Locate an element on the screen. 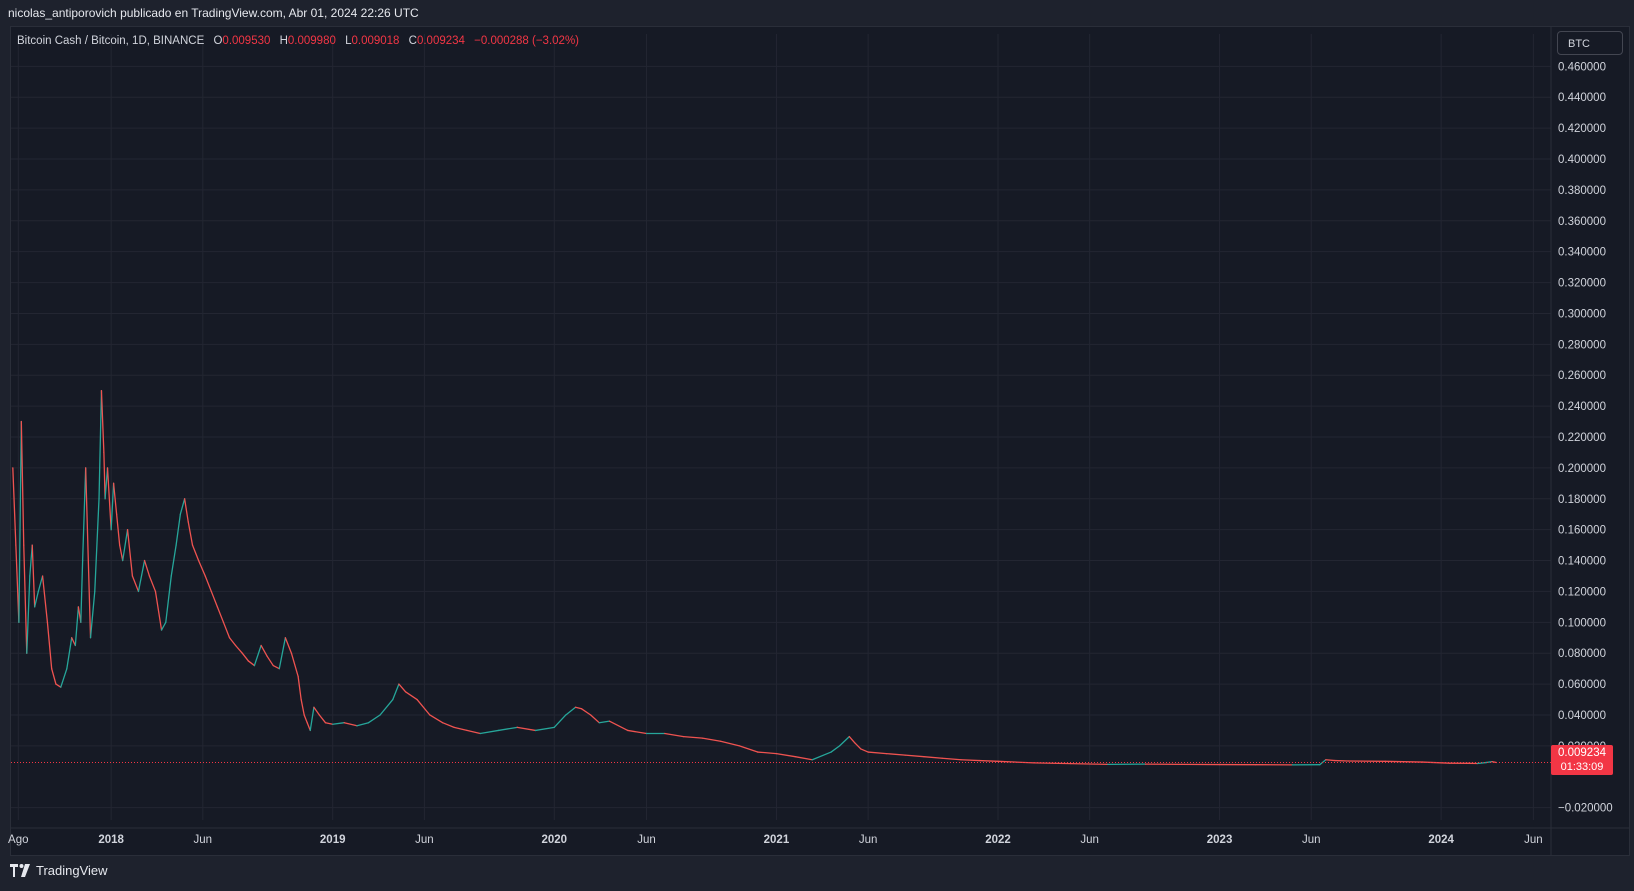 The image size is (1634, 891). low-label: L is located at coordinates (348, 41).